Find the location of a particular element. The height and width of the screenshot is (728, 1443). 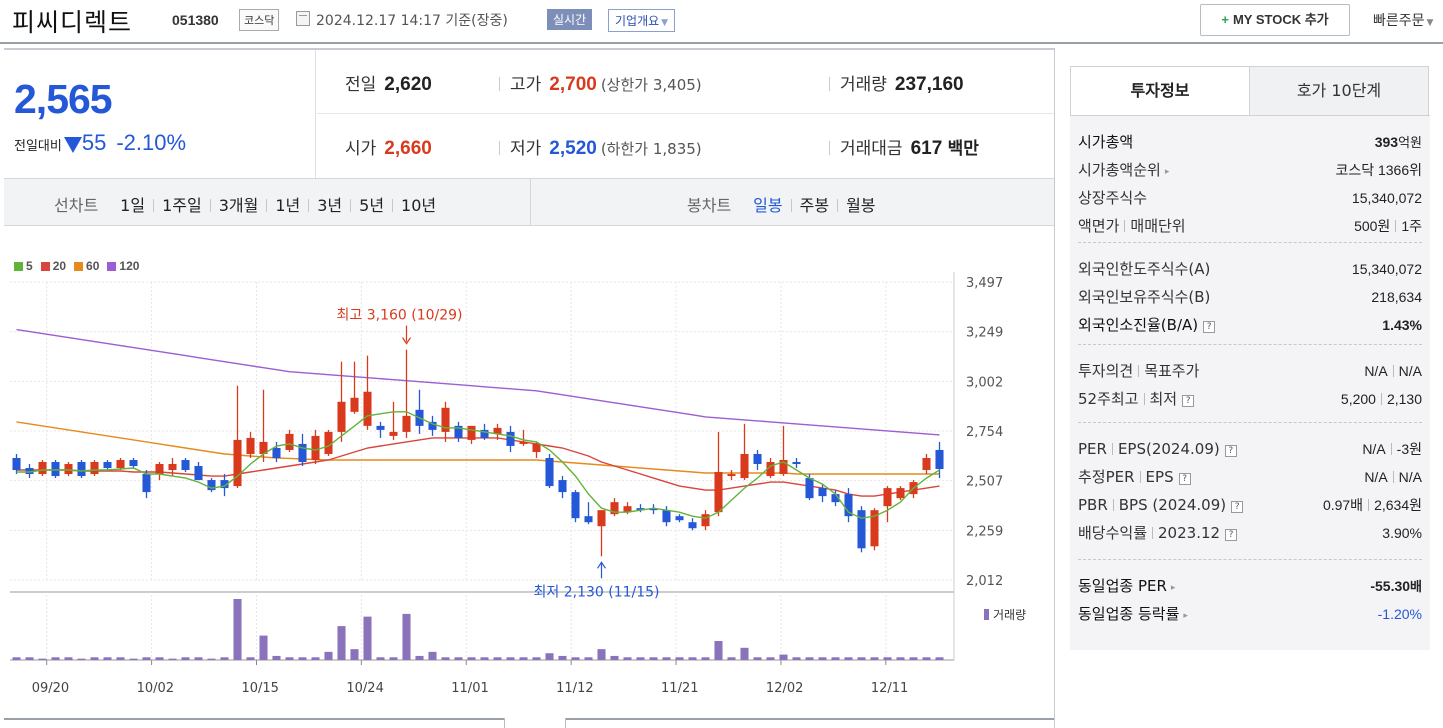

down-triangle-icon is located at coordinates (72, 145).